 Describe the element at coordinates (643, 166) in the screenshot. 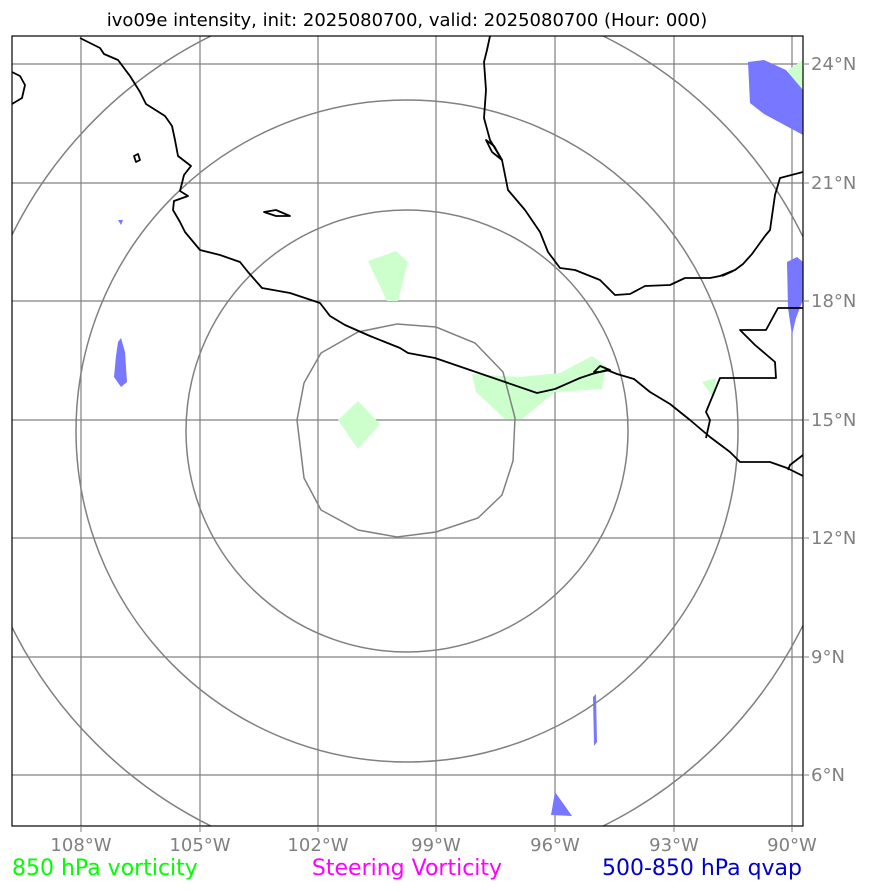

I see `gulf-coast` at that location.